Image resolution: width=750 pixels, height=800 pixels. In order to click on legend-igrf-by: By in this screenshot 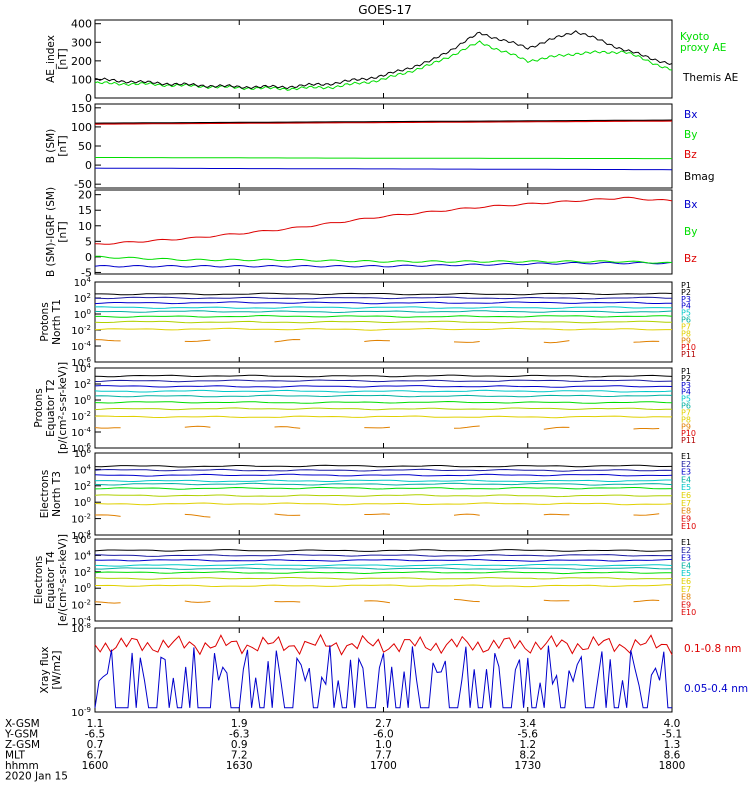, I will do `click(690, 232)`.